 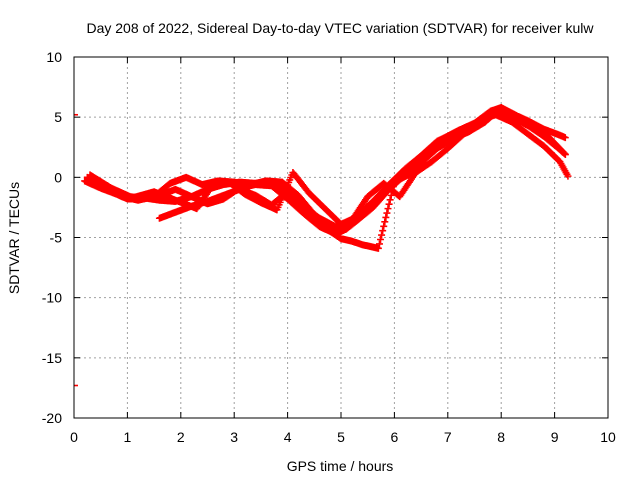 I want to click on x-tick-label: 8, so click(x=501, y=437).